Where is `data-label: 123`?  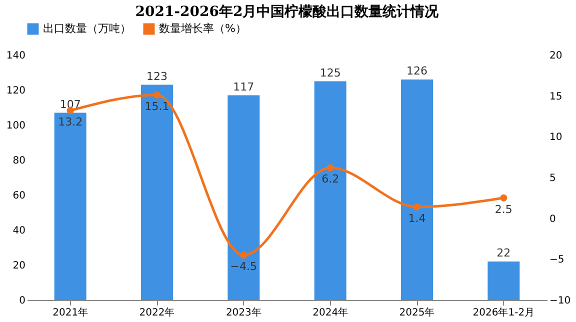 data-label: 123 is located at coordinates (157, 76).